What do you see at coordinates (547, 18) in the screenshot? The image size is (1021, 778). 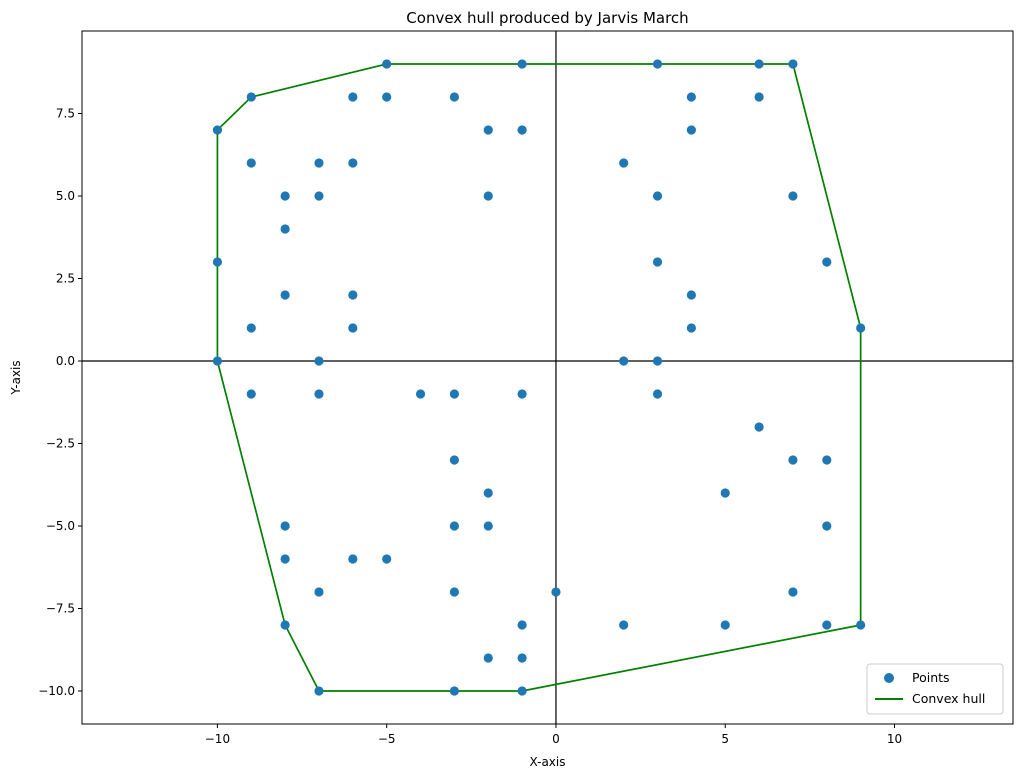 I see `chart-title: Convex hull produced by Jarvis March` at bounding box center [547, 18].